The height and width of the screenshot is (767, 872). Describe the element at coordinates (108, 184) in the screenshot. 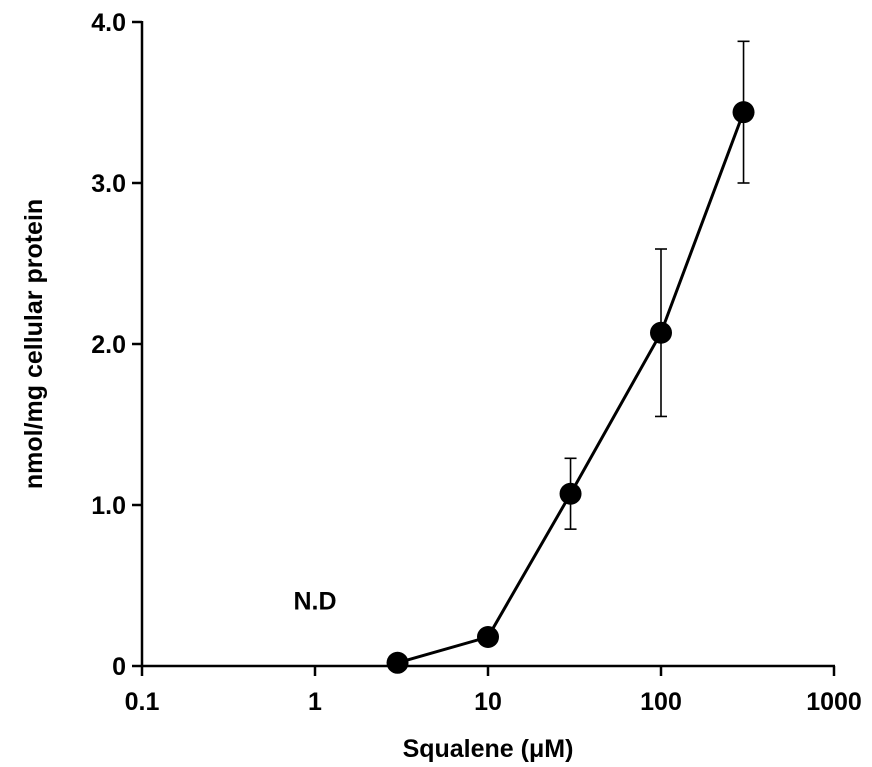

I see `y-tick-label: 3.0` at that location.